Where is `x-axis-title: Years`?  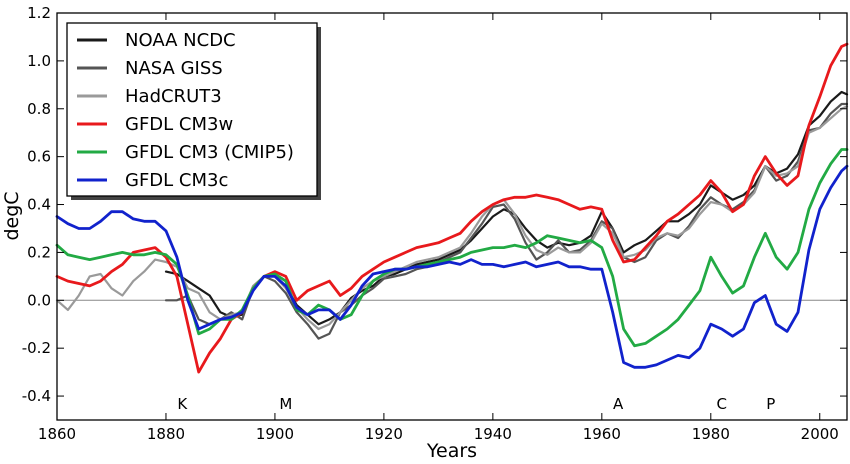 x-axis-title: Years is located at coordinates (451, 450).